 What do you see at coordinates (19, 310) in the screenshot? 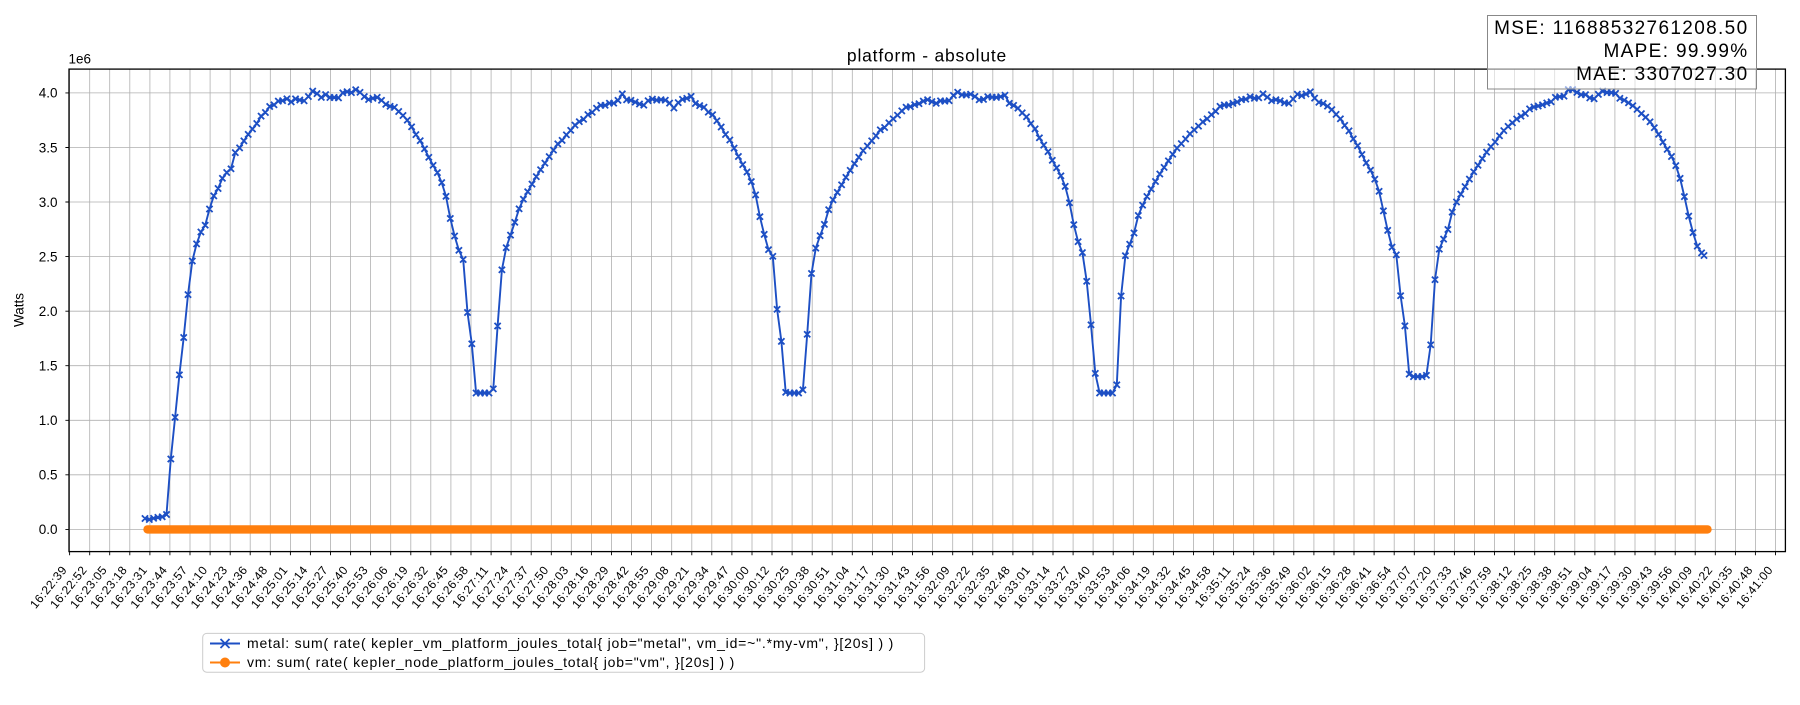
I see `svg-text: Watts` at bounding box center [19, 310].